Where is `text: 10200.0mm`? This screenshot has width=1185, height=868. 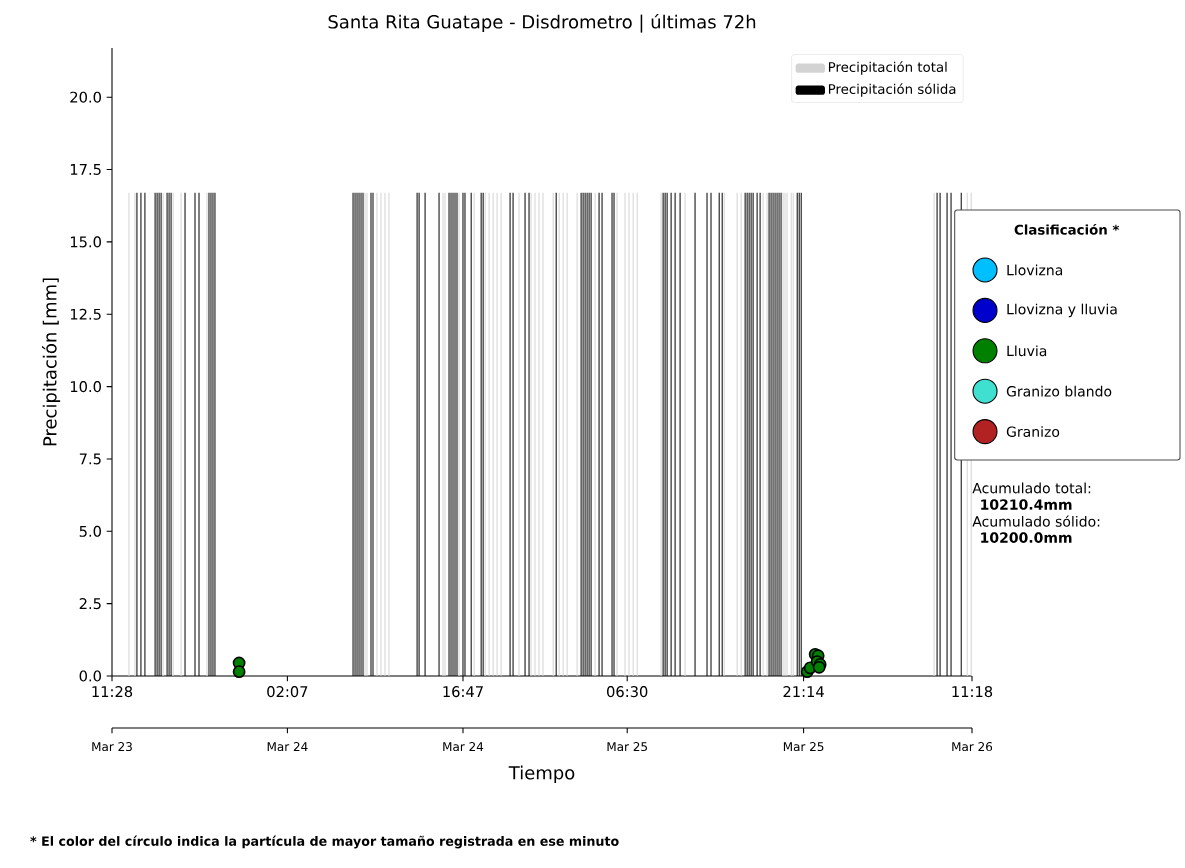 text: 10200.0mm is located at coordinates (1026, 537).